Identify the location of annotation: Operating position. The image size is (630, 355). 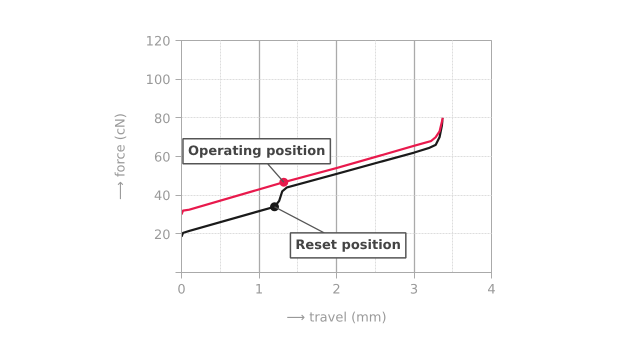
(257, 151).